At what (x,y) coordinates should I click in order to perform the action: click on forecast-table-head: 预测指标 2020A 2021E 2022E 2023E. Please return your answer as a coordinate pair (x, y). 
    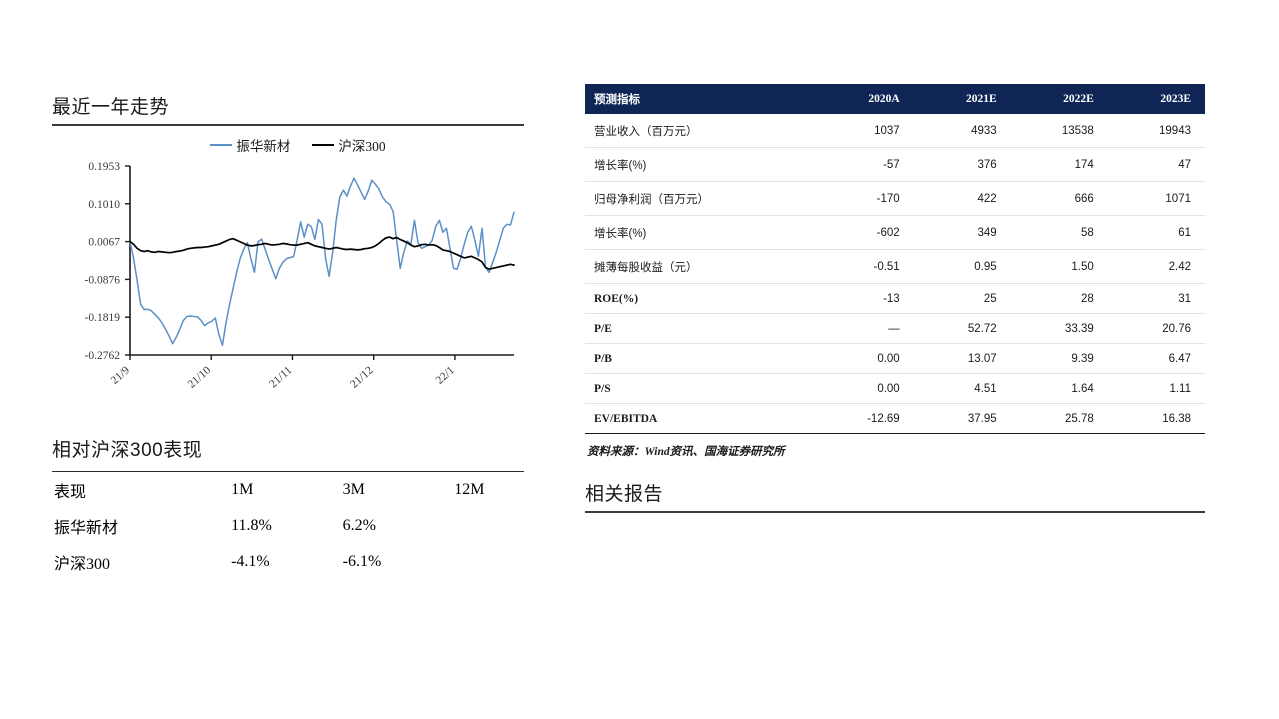
    Looking at the image, I should click on (895, 99).